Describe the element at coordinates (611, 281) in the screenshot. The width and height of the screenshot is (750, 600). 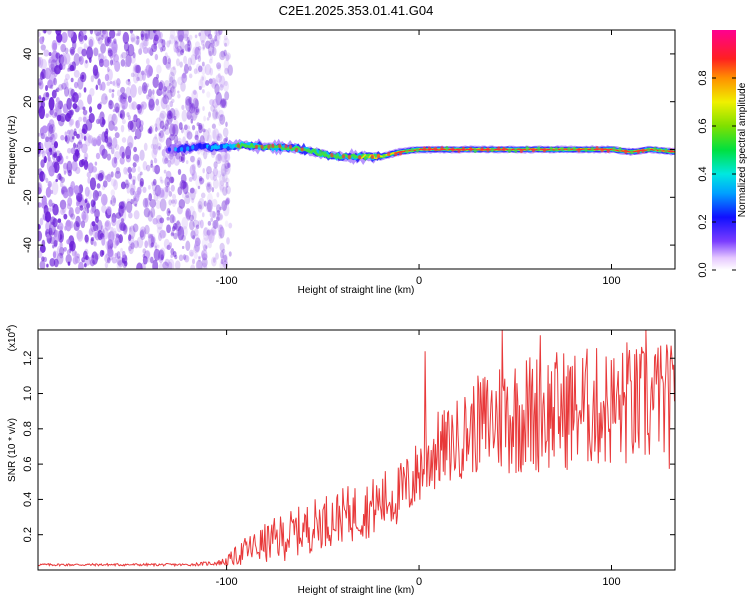
I see `x-tick-label: 100` at that location.